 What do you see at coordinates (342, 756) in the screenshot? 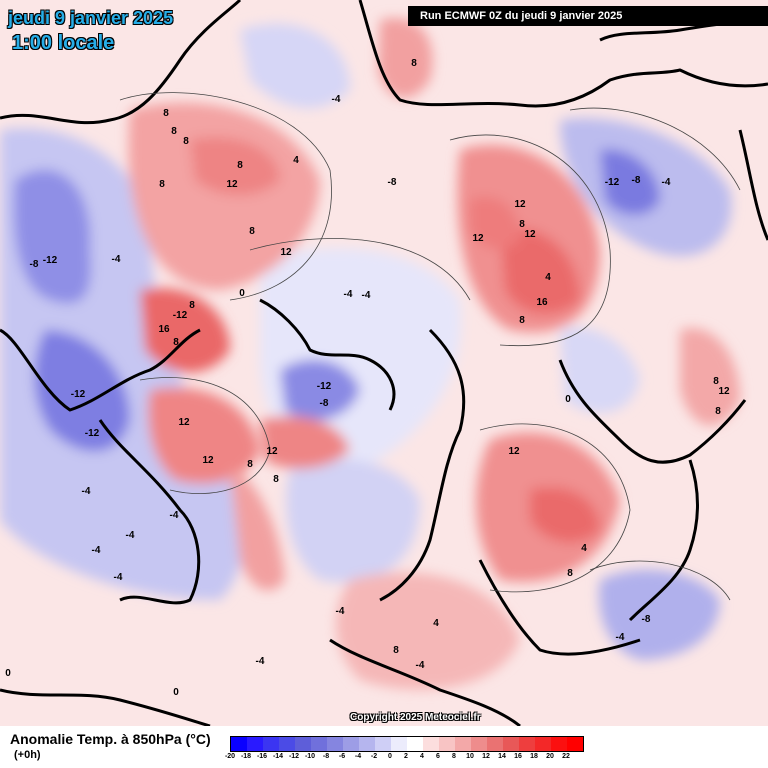
I see `color-scale-tick: -6` at bounding box center [342, 756].